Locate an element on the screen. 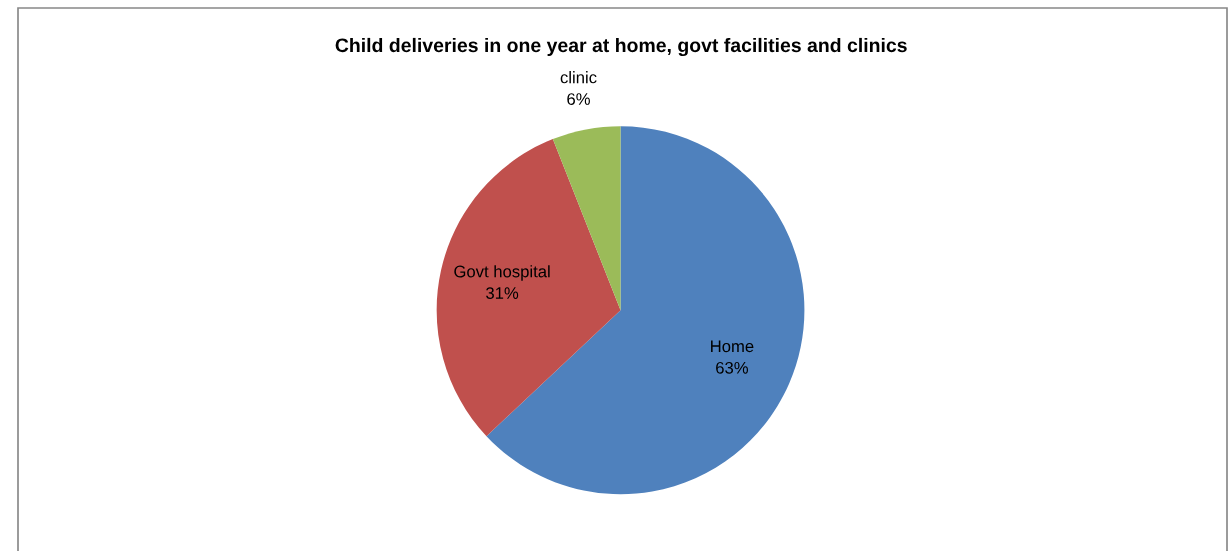  slice-label: Govt hospital is located at coordinates (502, 273).